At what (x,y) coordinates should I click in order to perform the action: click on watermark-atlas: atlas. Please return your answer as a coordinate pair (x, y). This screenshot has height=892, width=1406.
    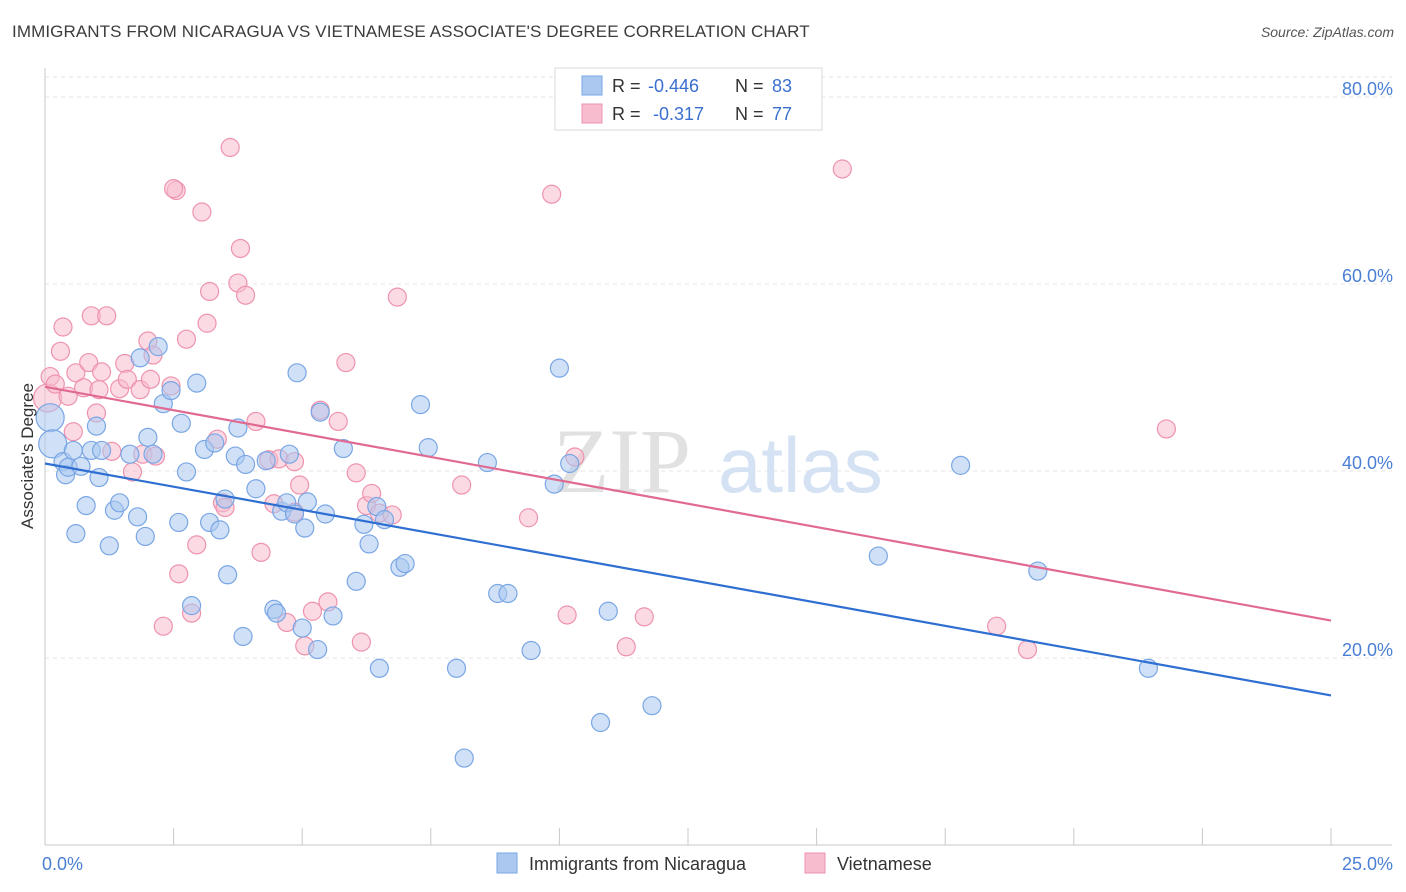
    Looking at the image, I should click on (800, 465).